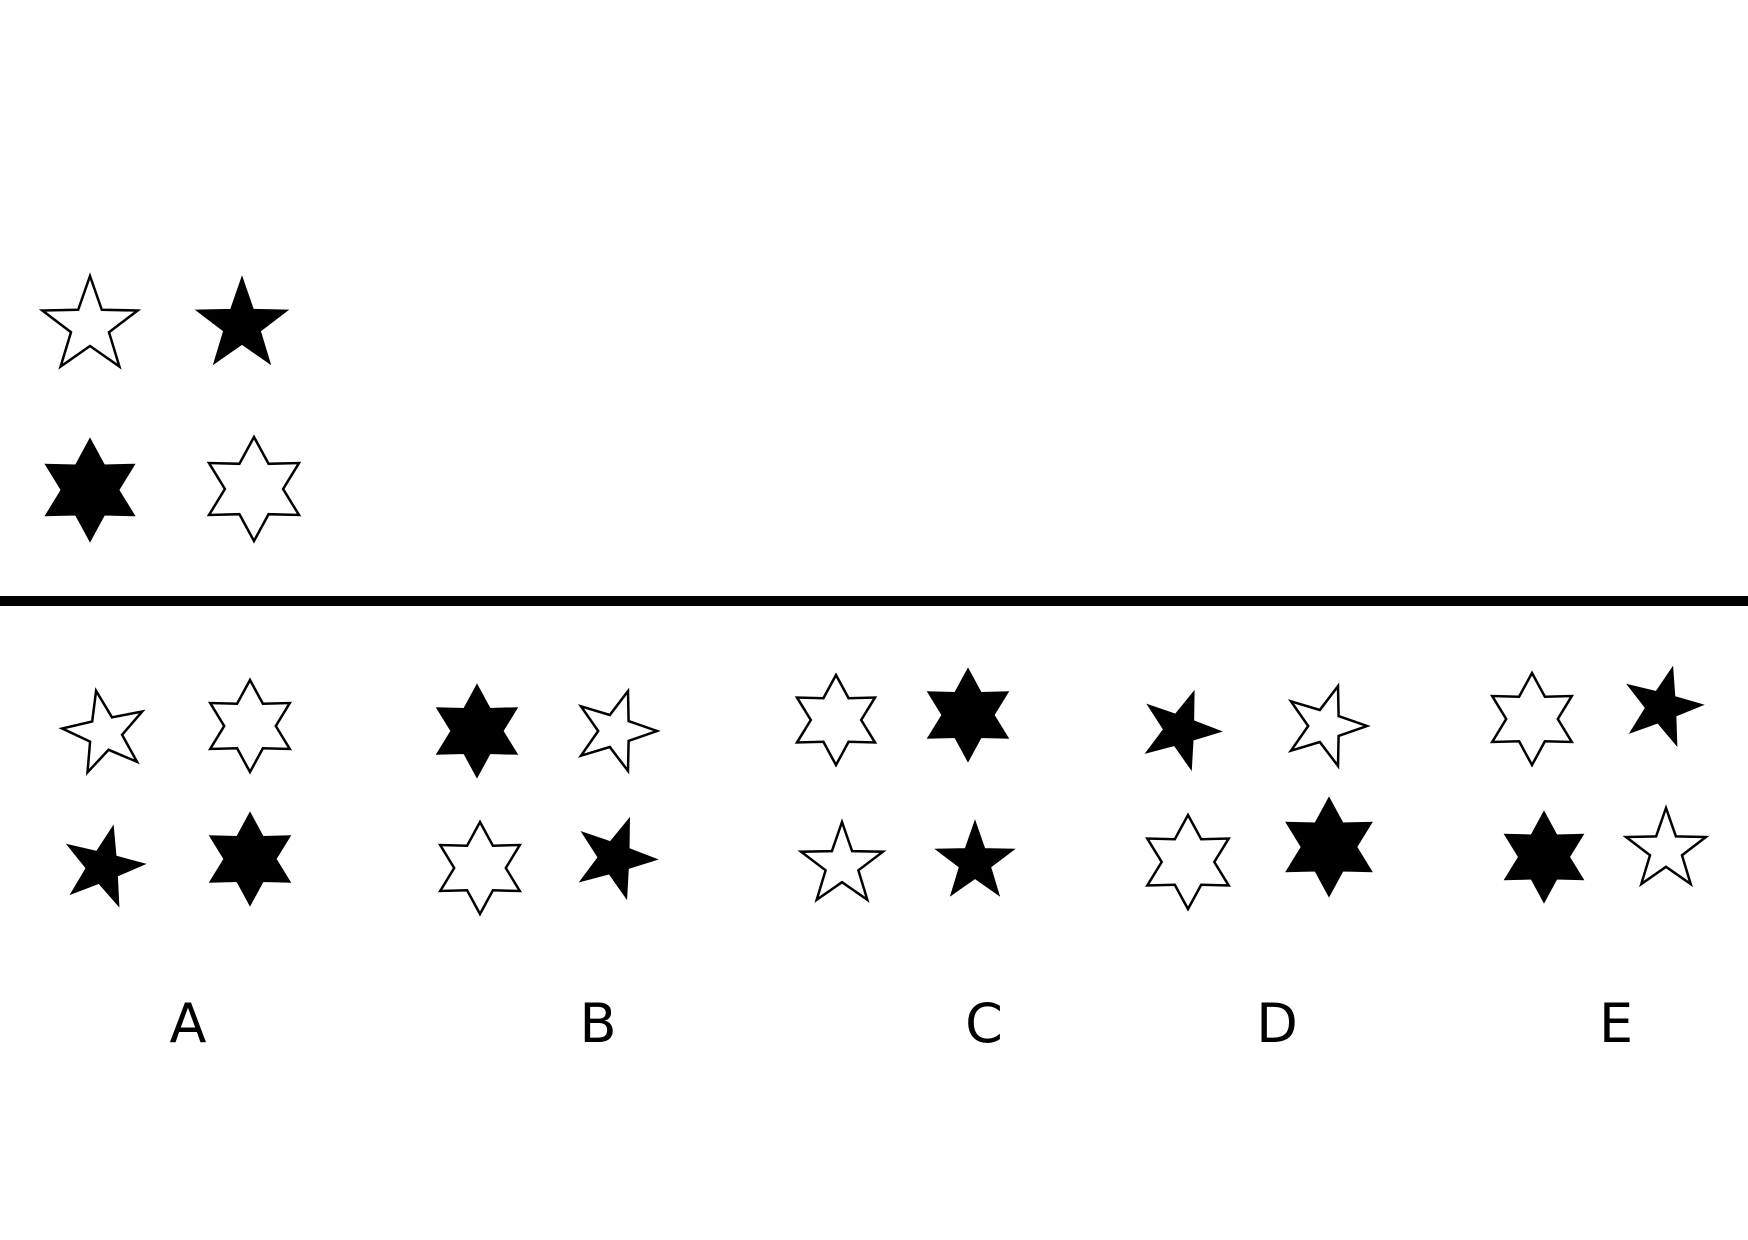  What do you see at coordinates (1616, 1023) in the screenshot?
I see `option-label-e: E` at bounding box center [1616, 1023].